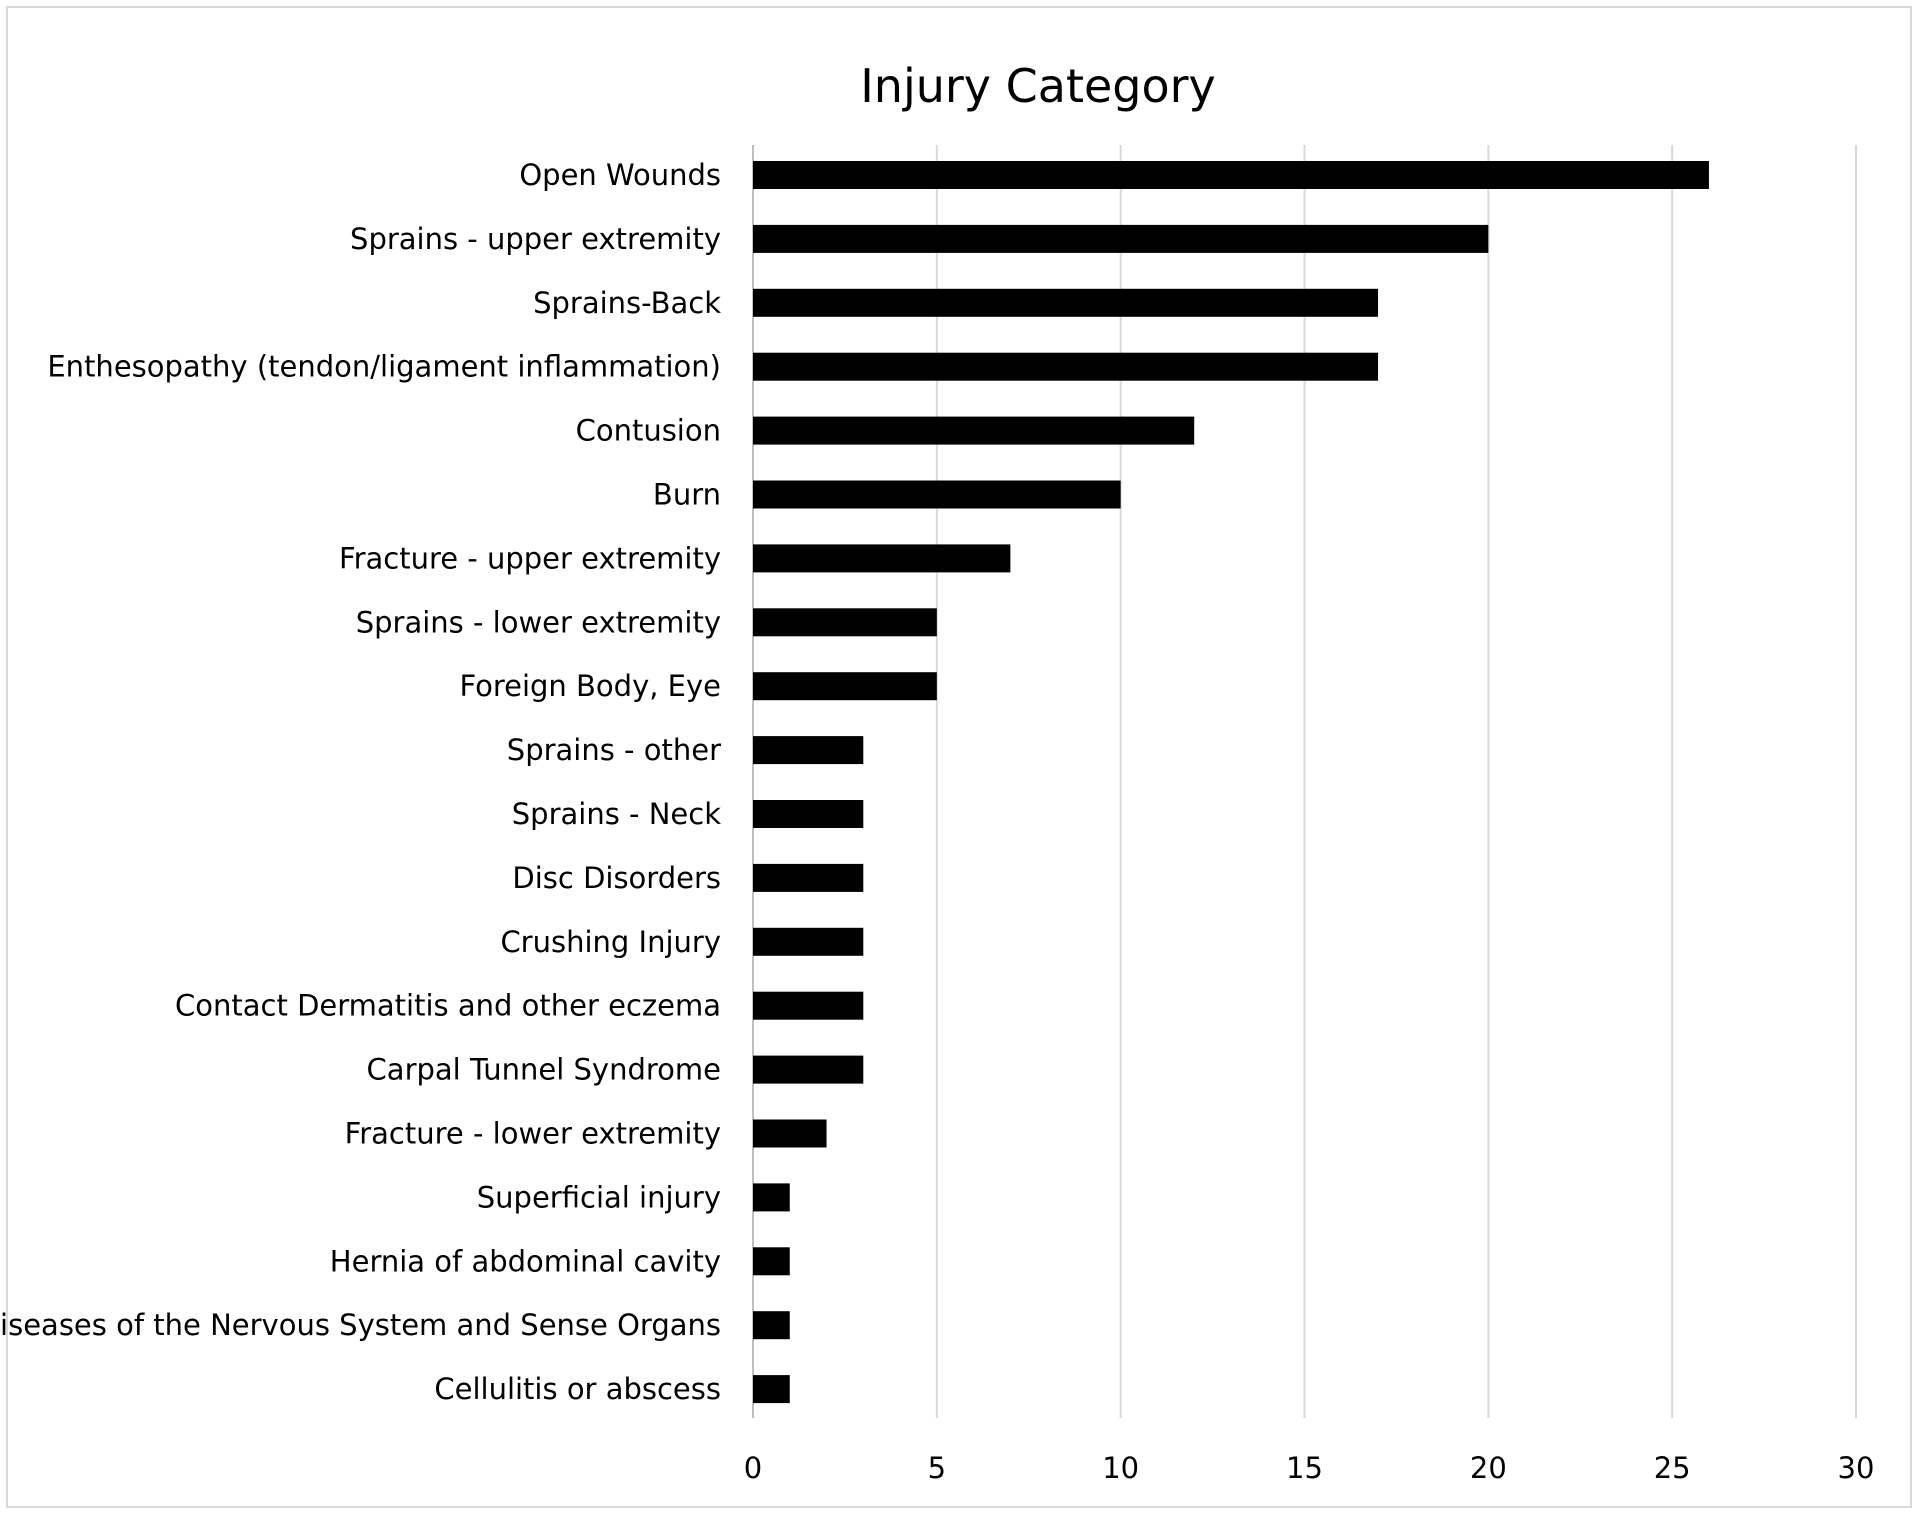 Image resolution: width=1920 pixels, height=1516 pixels. Describe the element at coordinates (530, 558) in the screenshot. I see `category-label: Fracture - upper extremity` at that location.